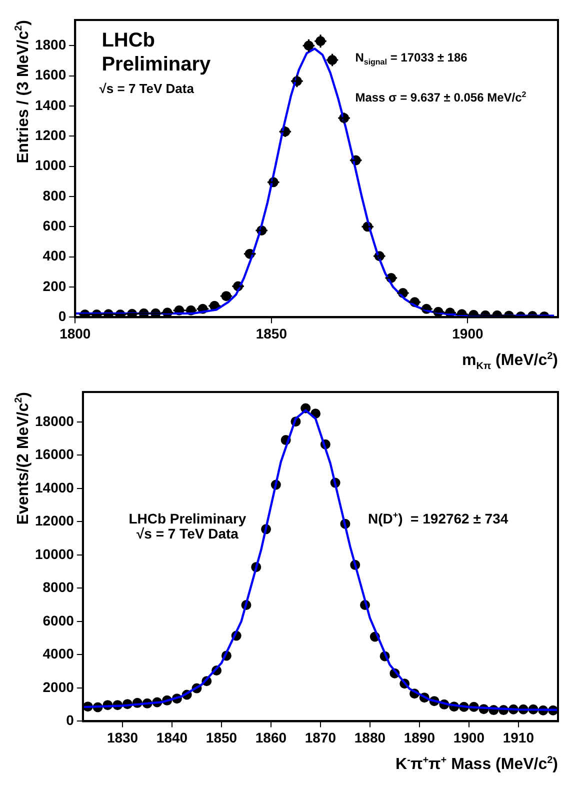 The width and height of the screenshot is (576, 794). What do you see at coordinates (320, 737) in the screenshot?
I see `x-tick-label: 1870` at bounding box center [320, 737].